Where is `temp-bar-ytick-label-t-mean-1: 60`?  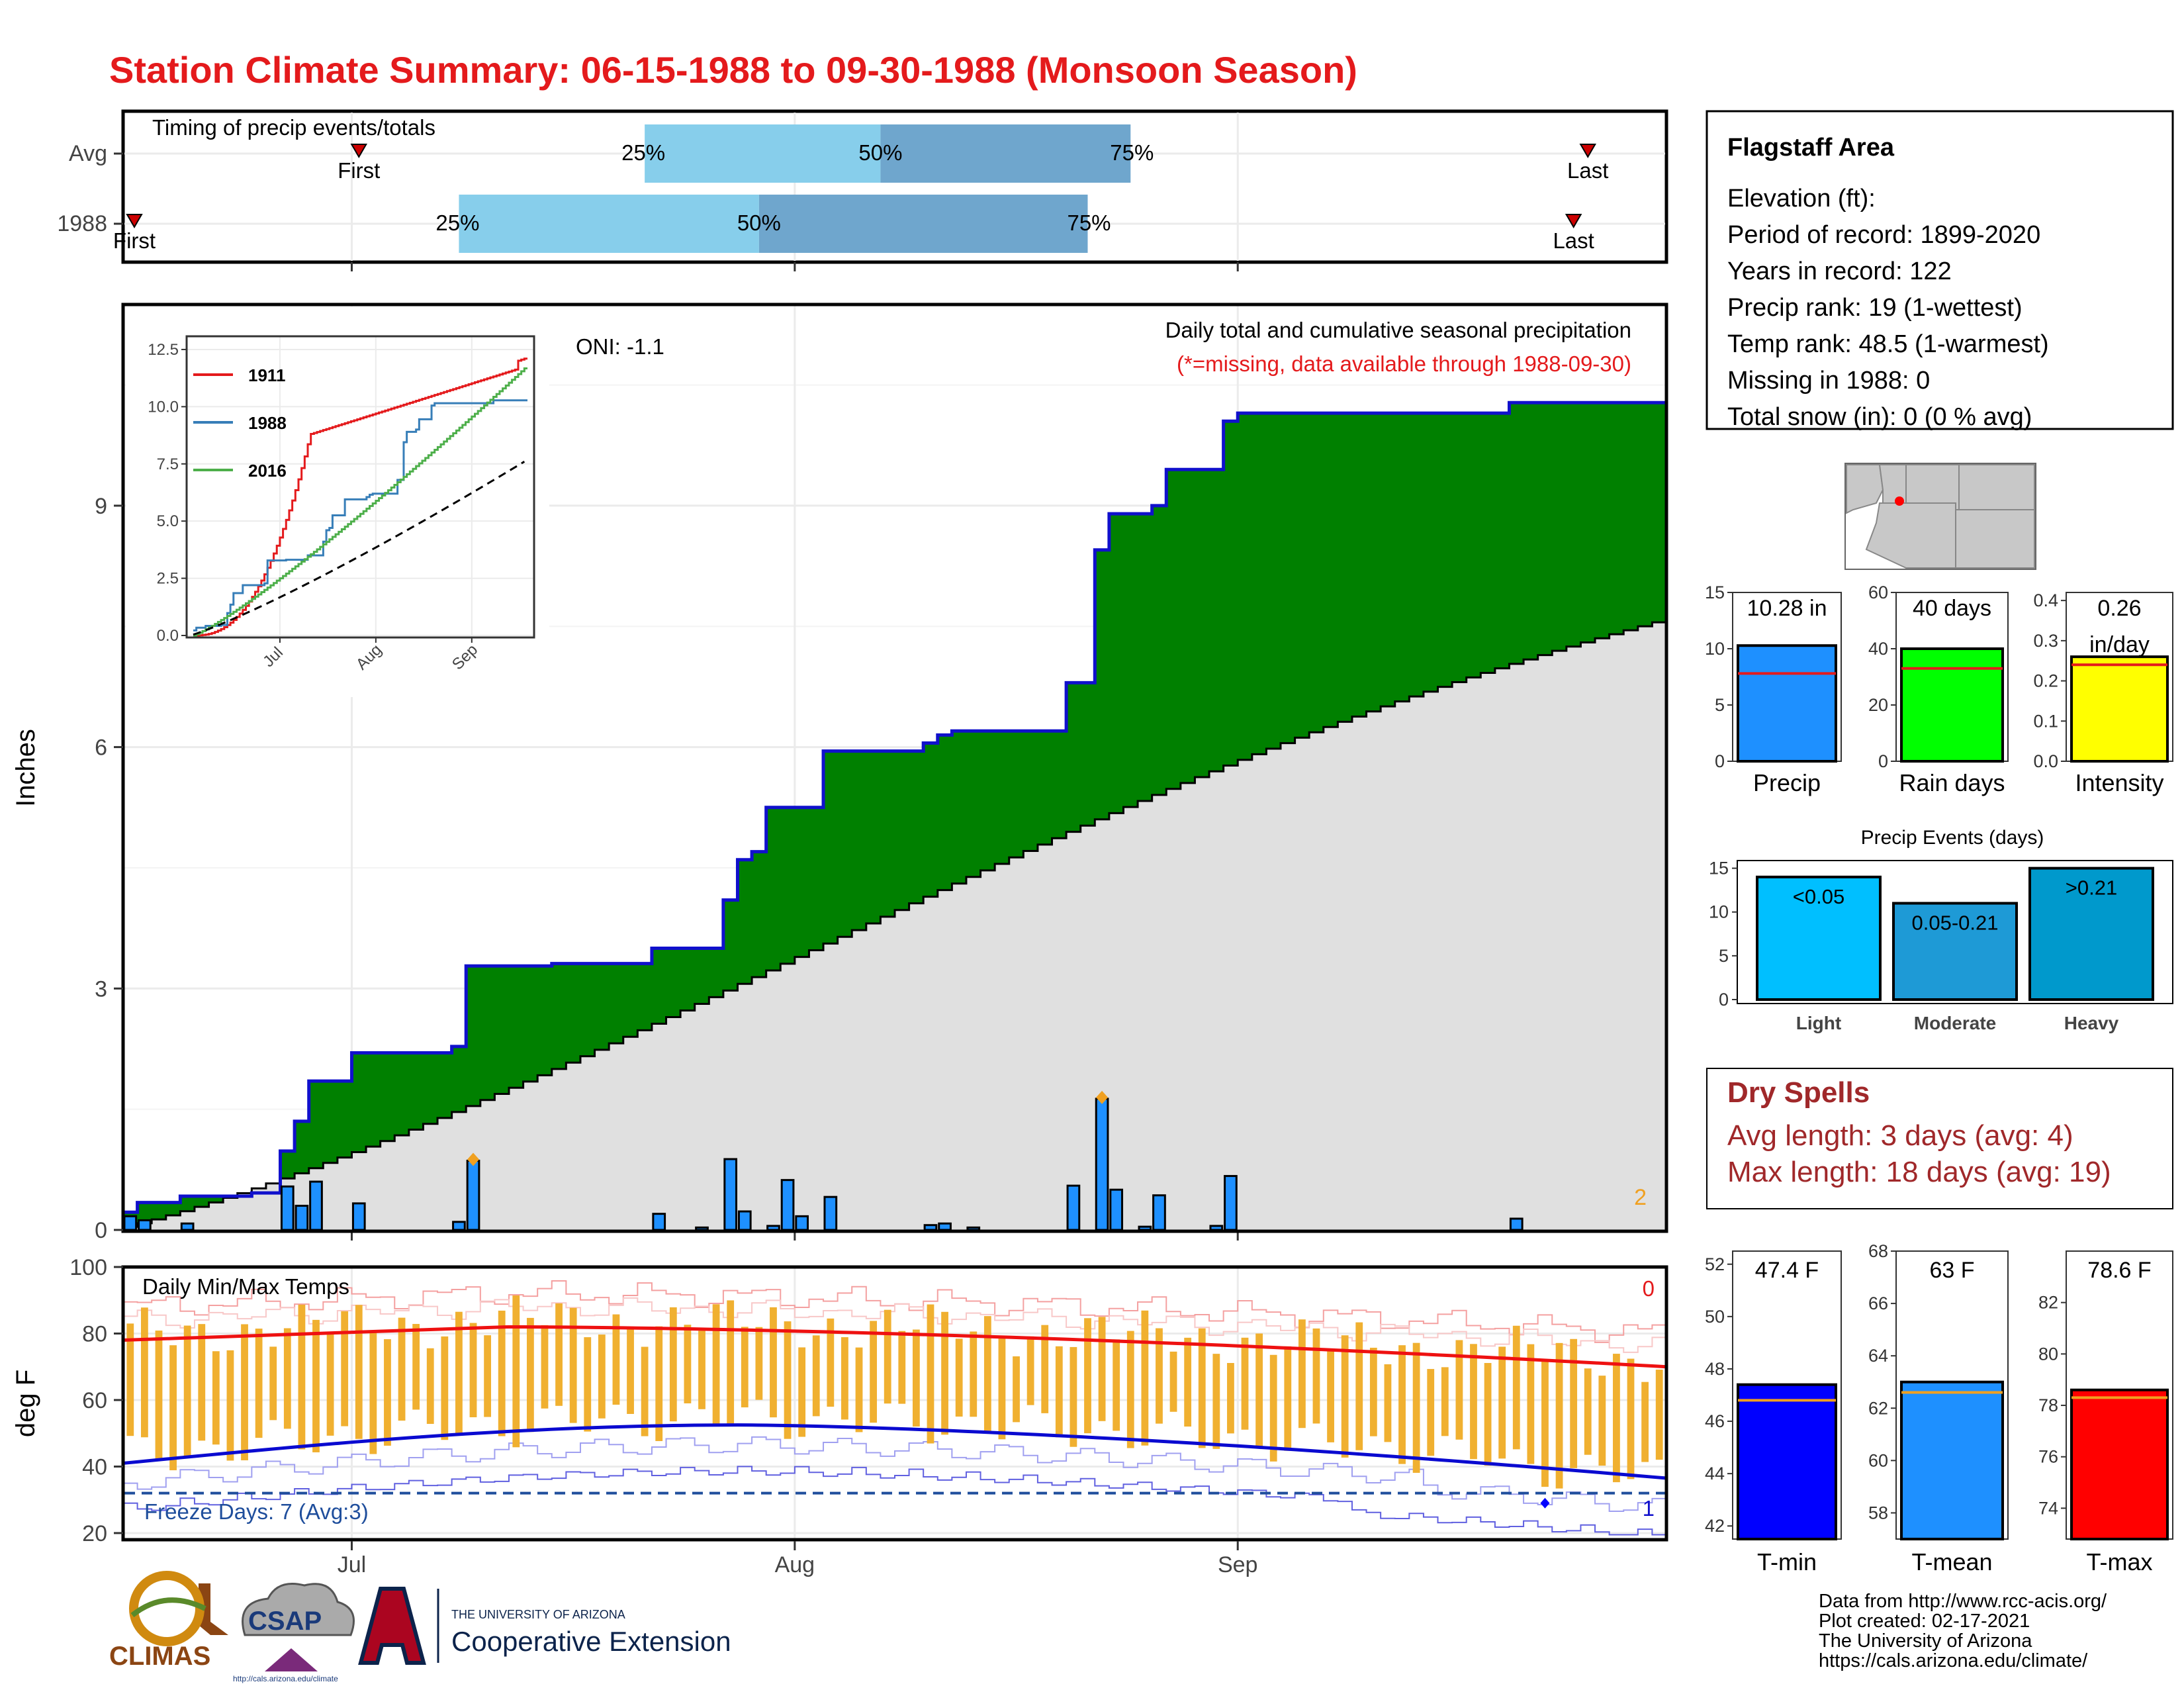
temp-bar-ytick-label-t-mean-1: 60 is located at coordinates (1878, 1460).